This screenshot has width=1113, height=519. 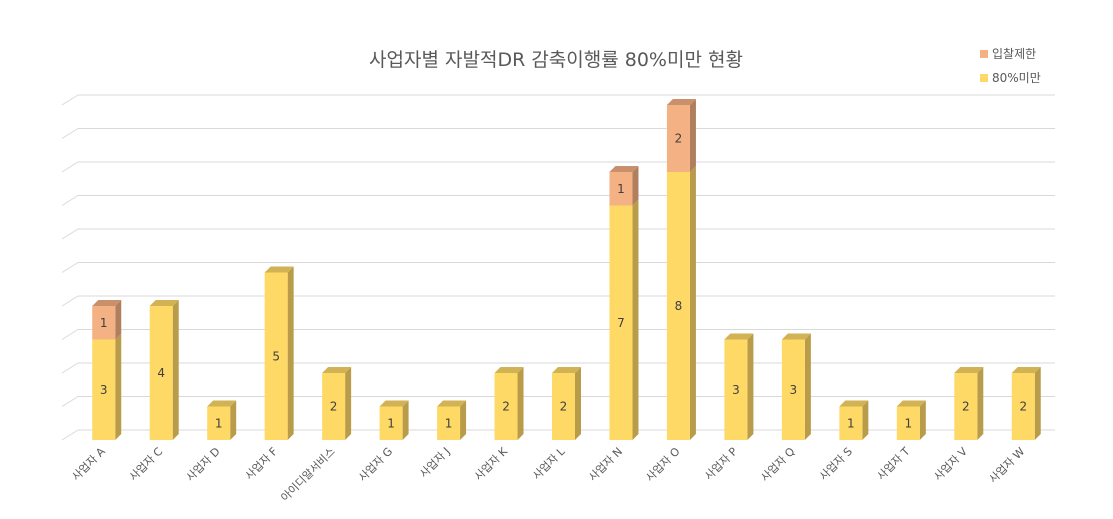 What do you see at coordinates (984, 54) in the screenshot?
I see `legend-swatch-bid-restriction` at bounding box center [984, 54].